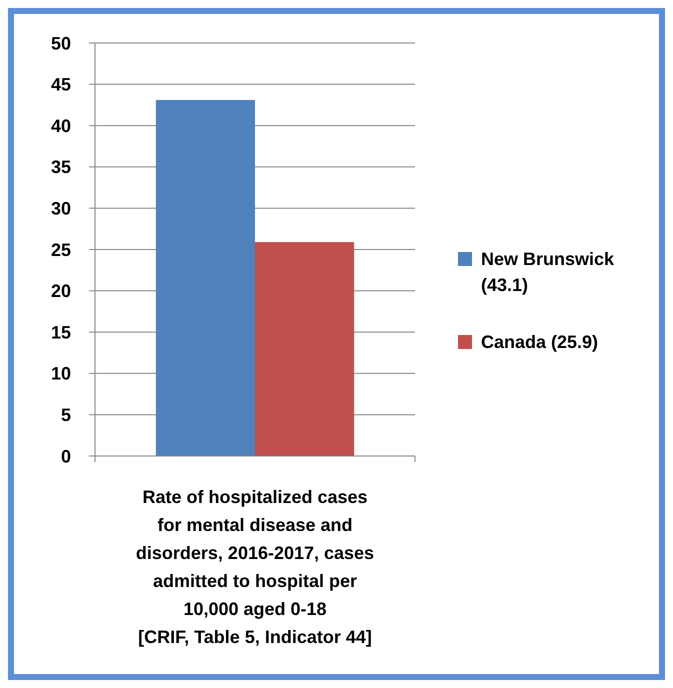 The image size is (673, 688). Describe the element at coordinates (60, 43) in the screenshot. I see `y-tick-label: 50` at that location.